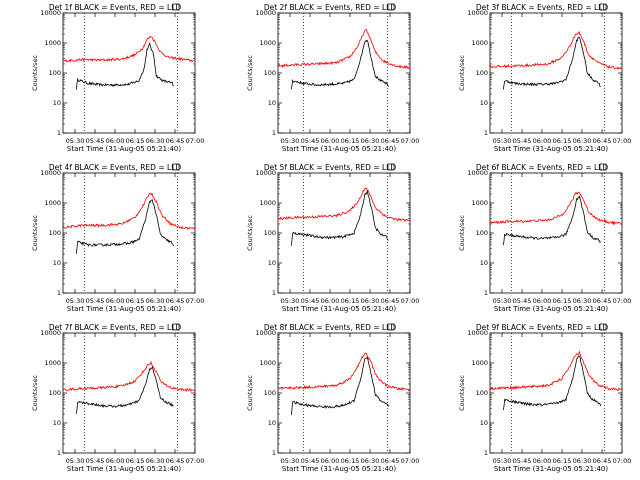  I want to click on panel-title: Det 9f BLACK = Events, RED = LLD, so click(542, 327).